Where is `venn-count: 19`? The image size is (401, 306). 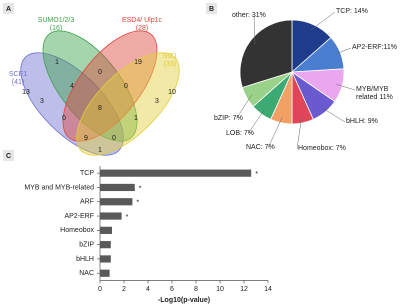 venn-count: 19 is located at coordinates (138, 62).